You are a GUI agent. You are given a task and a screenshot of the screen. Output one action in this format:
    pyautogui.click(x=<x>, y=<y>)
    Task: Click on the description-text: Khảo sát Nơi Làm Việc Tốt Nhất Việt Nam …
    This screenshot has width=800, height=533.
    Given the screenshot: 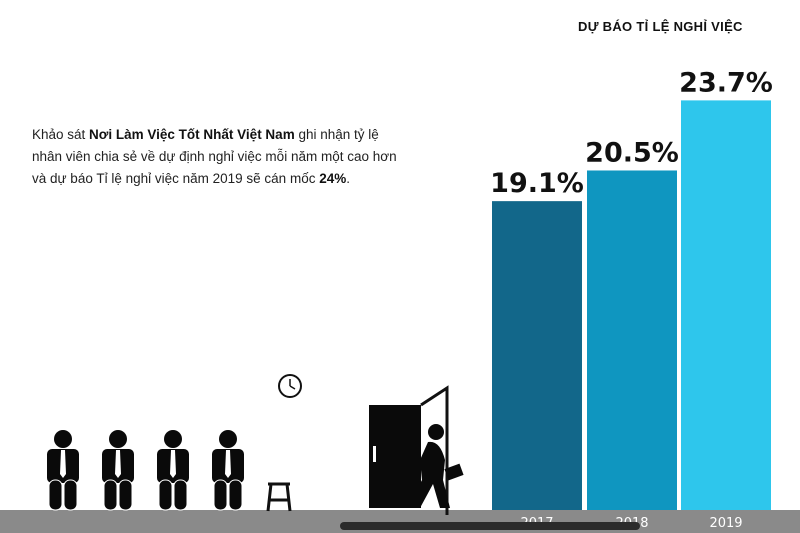 What is the action you would take?
    pyautogui.click(x=222, y=157)
    